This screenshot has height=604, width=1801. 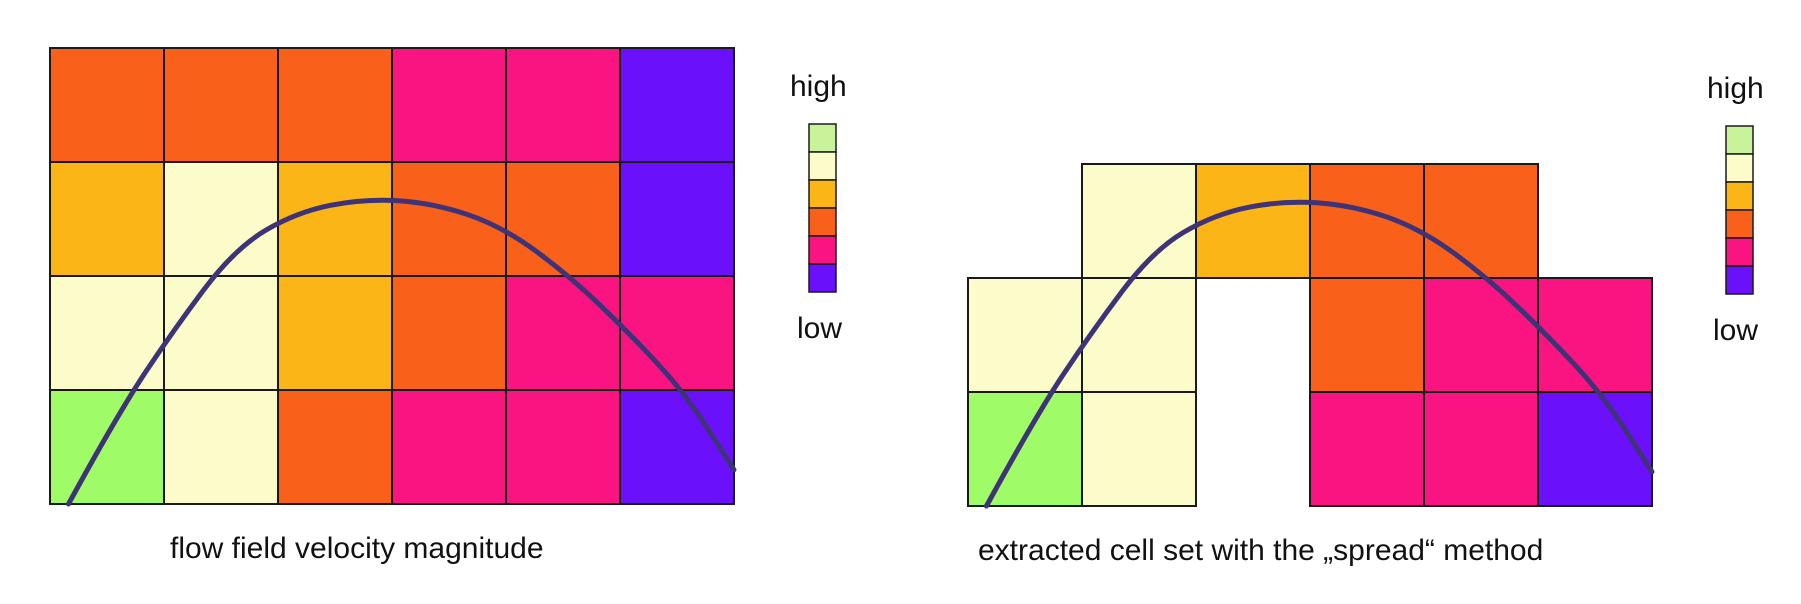 I want to click on left-cell-r1-c2, so click(x=335, y=219).